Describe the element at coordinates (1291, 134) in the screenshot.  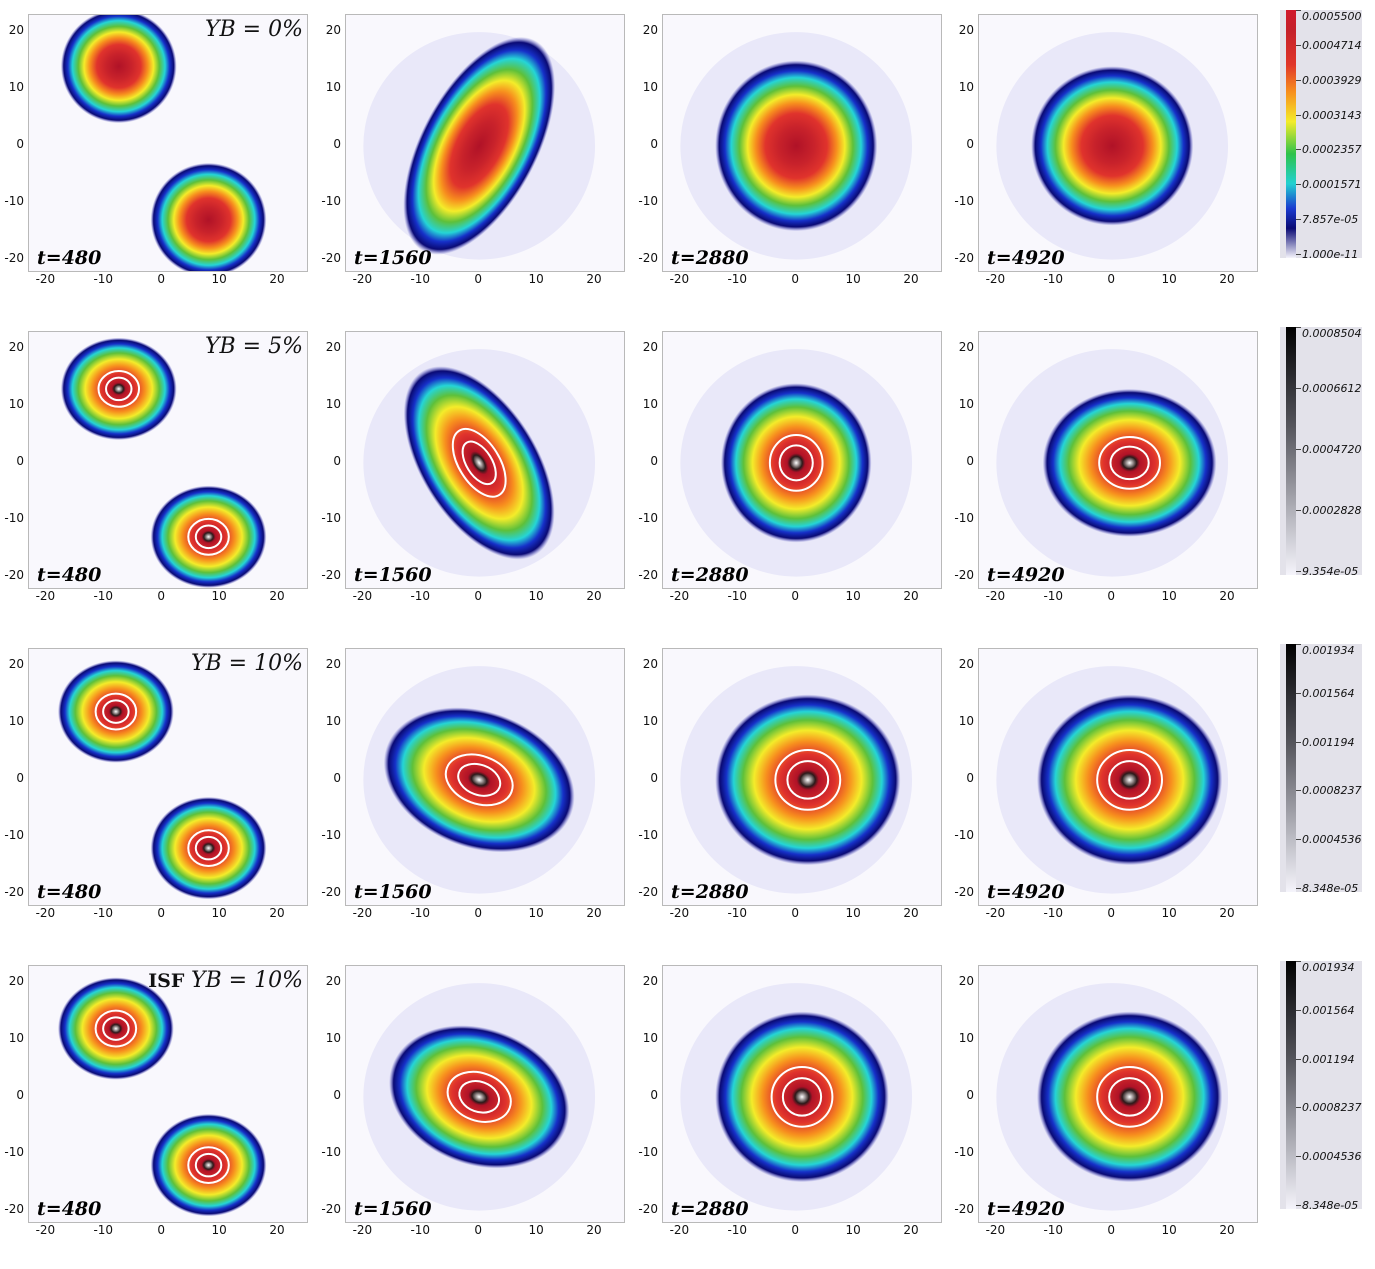
I see `colorbar-gradient` at that location.